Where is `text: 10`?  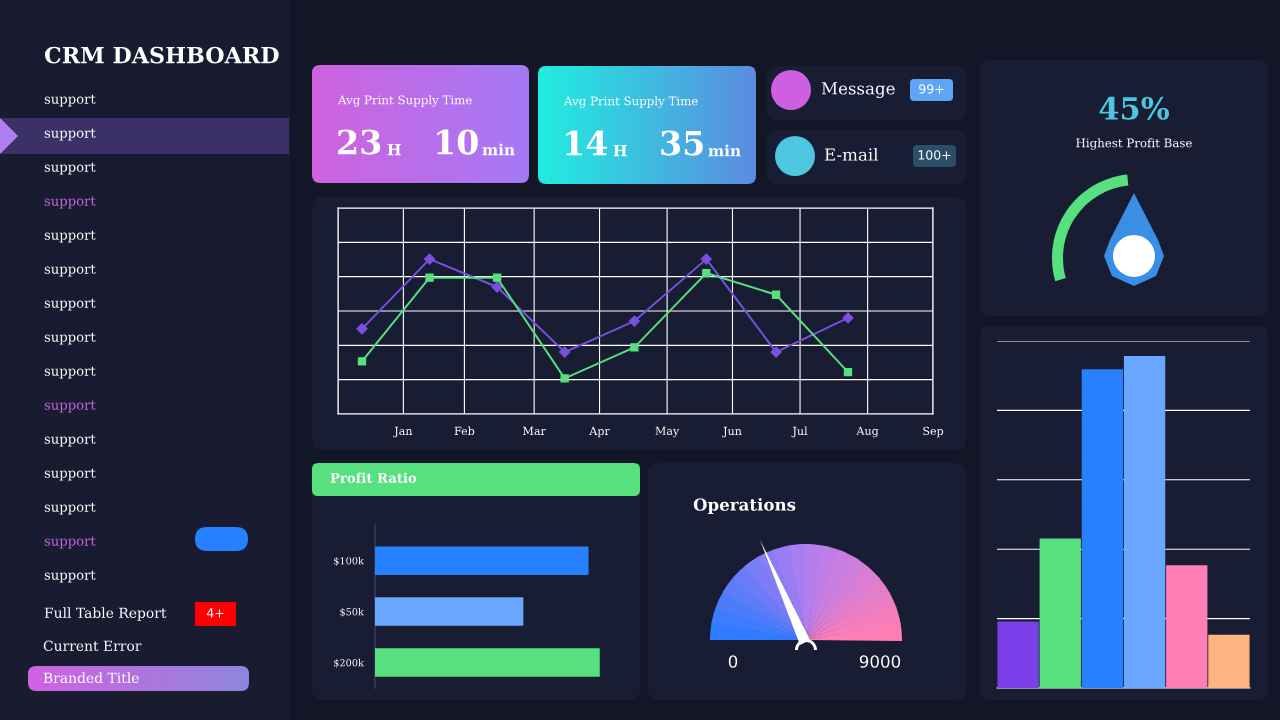
text: 10 is located at coordinates (457, 142).